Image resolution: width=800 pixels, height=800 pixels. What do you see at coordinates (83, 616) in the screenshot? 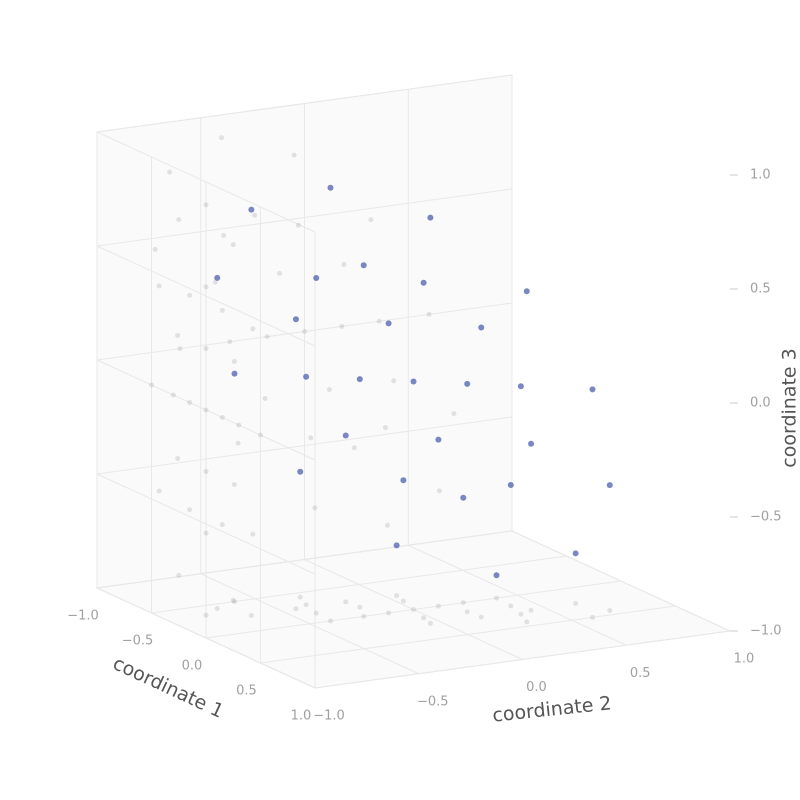
I see `x-tick-label: −1.0` at bounding box center [83, 616].